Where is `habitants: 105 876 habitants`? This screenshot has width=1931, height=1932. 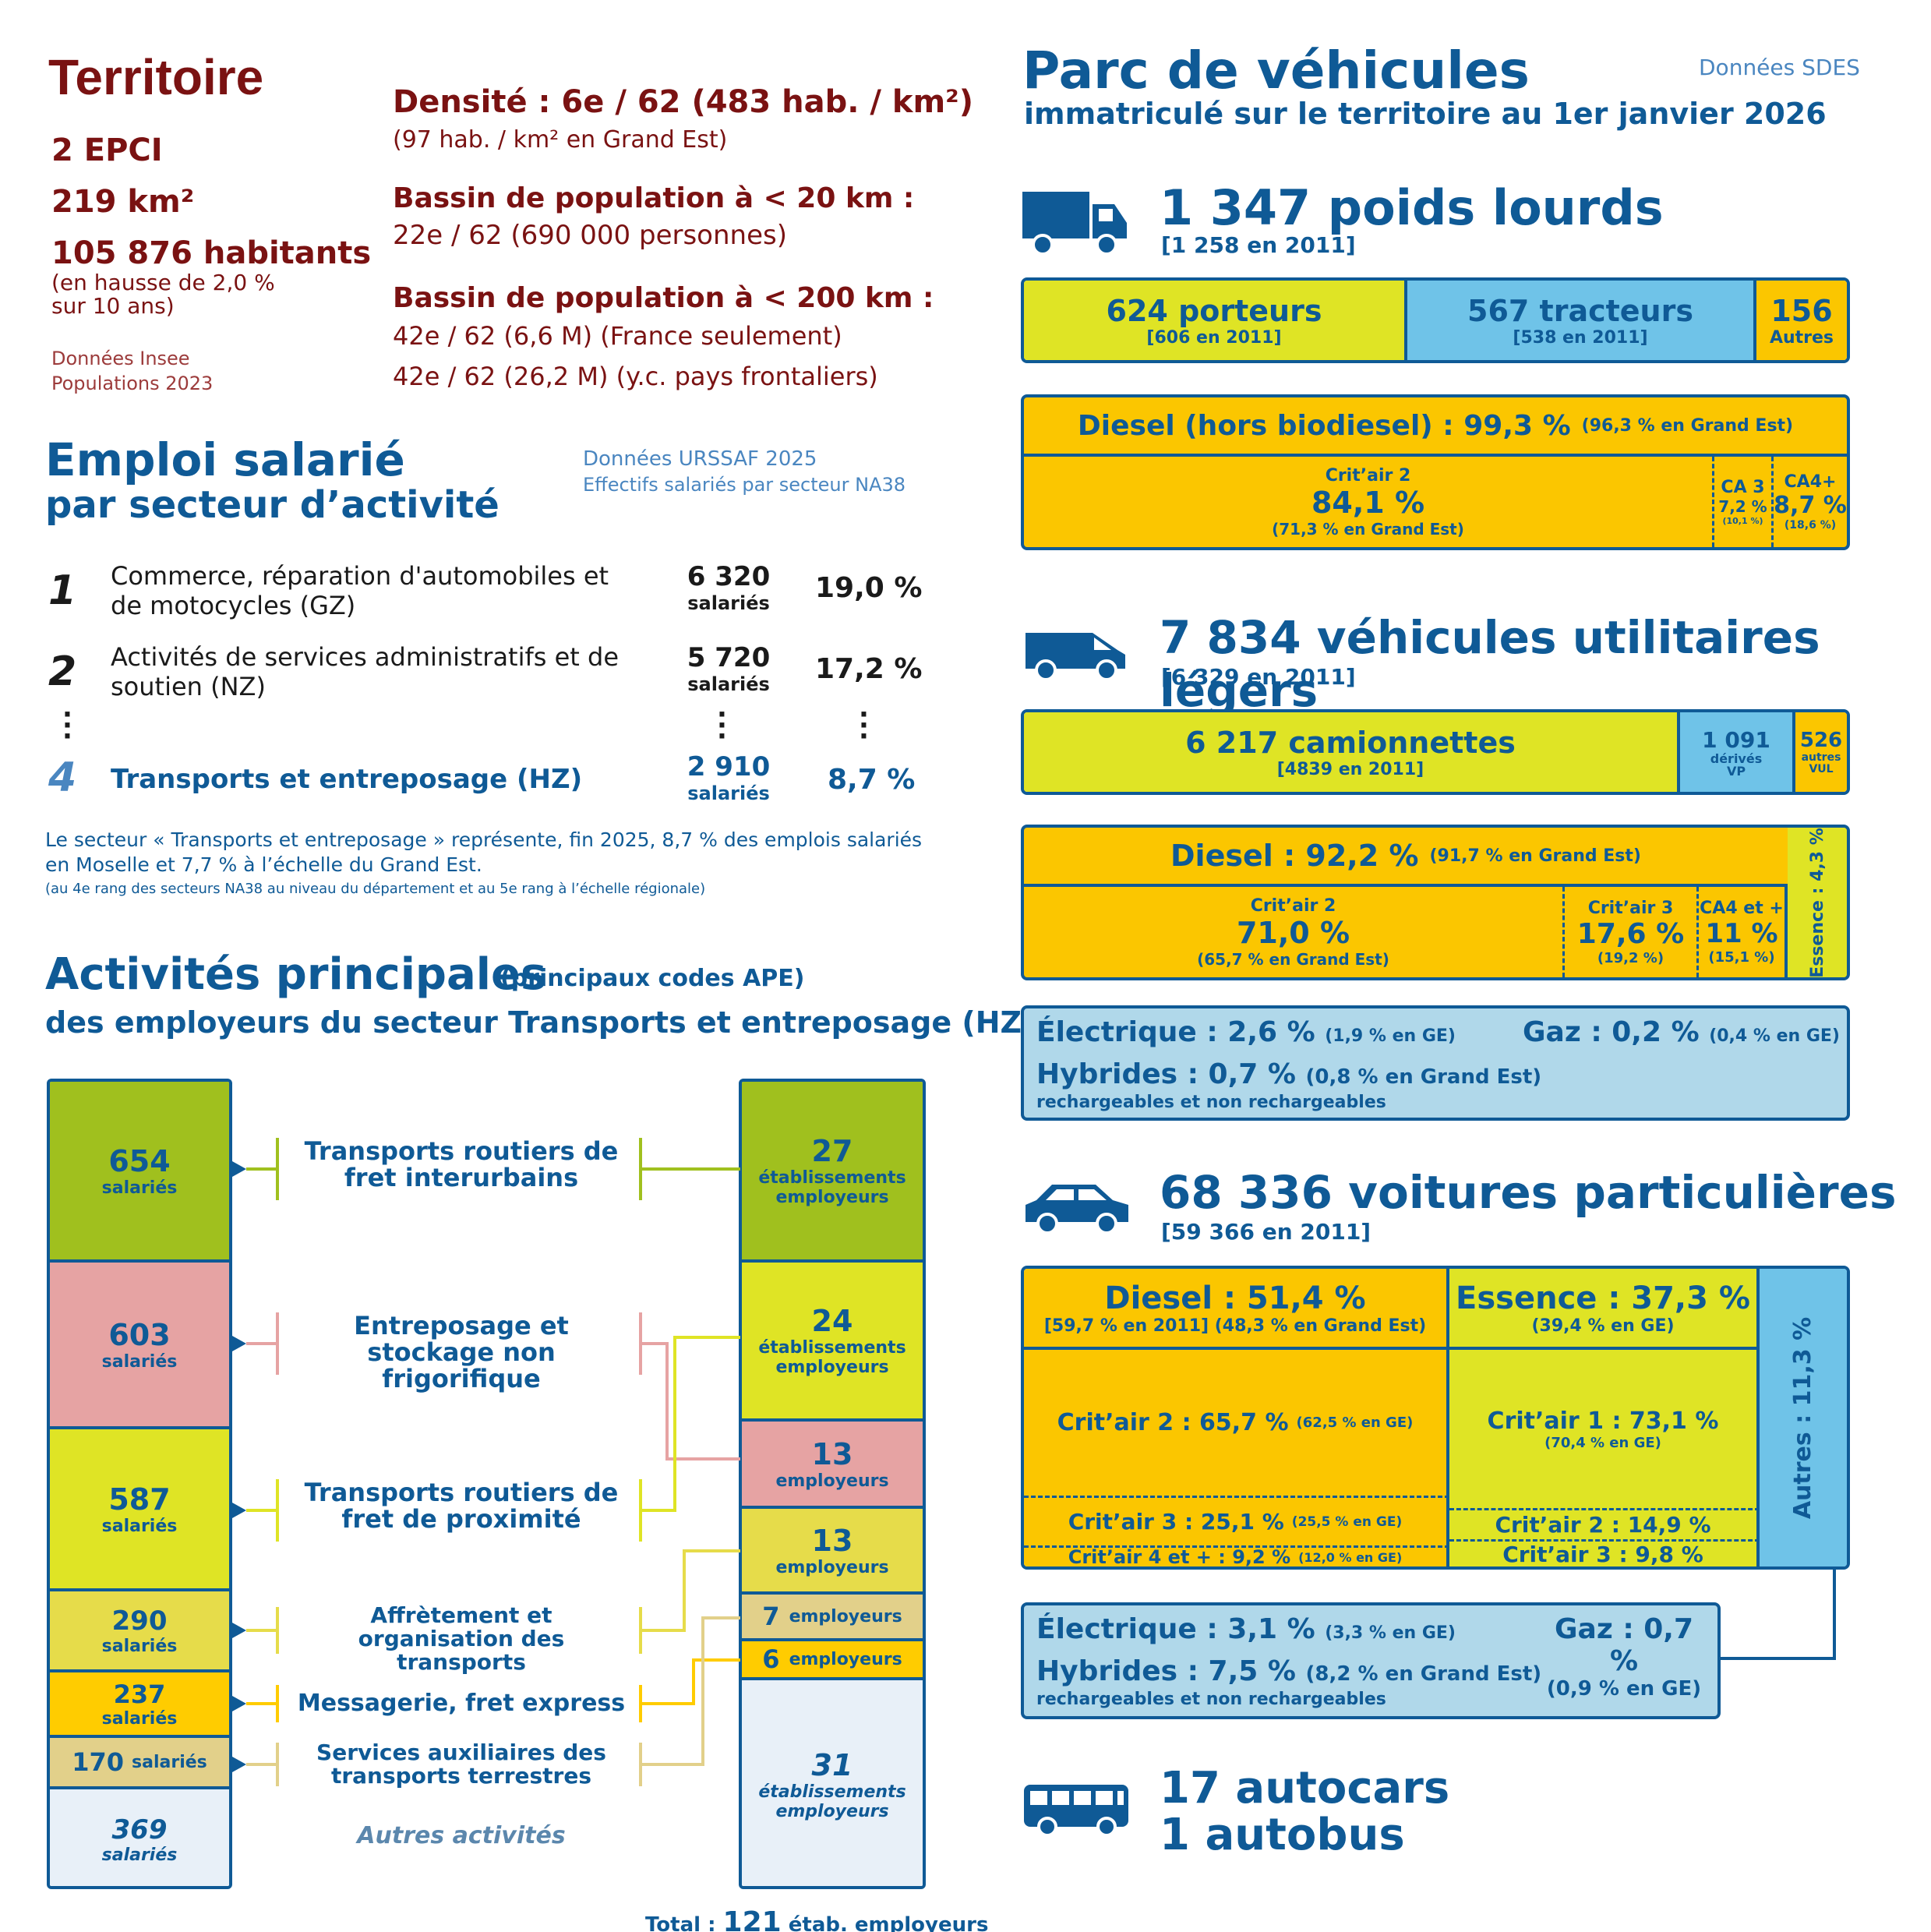 habitants: 105 876 habitants is located at coordinates (212, 253).